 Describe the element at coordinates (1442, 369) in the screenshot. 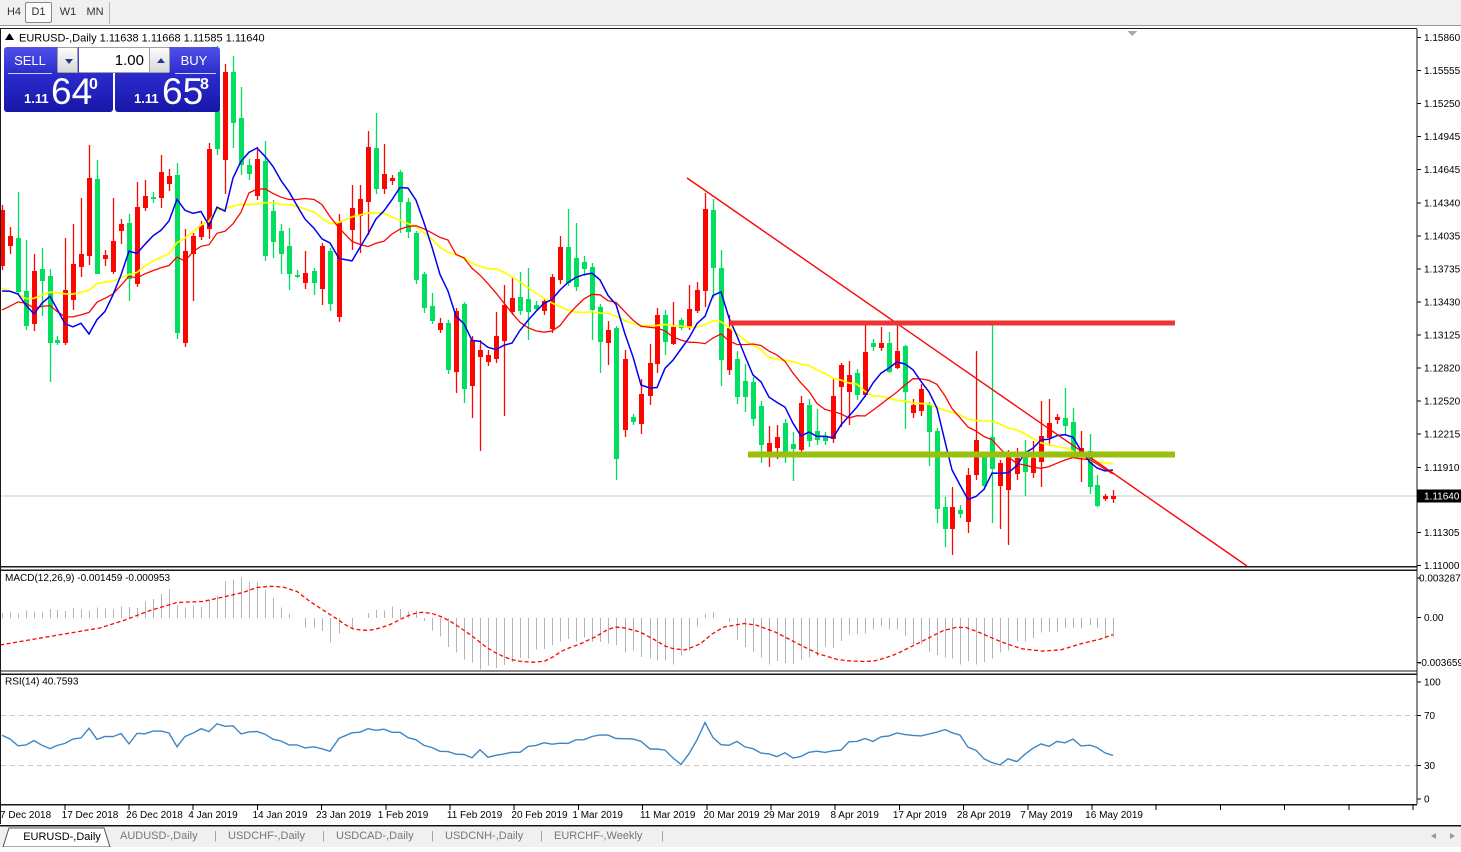

I see `svg-text: 1.12820` at that location.